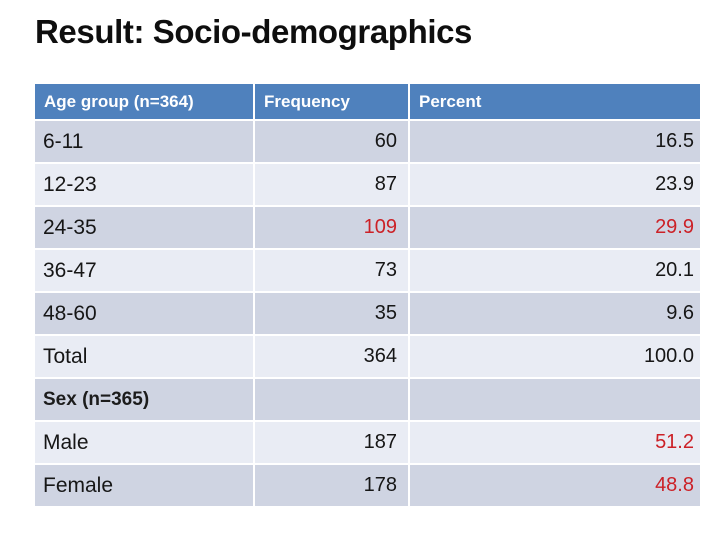  What do you see at coordinates (331, 270) in the screenshot?
I see `frequency-value: 73` at bounding box center [331, 270].